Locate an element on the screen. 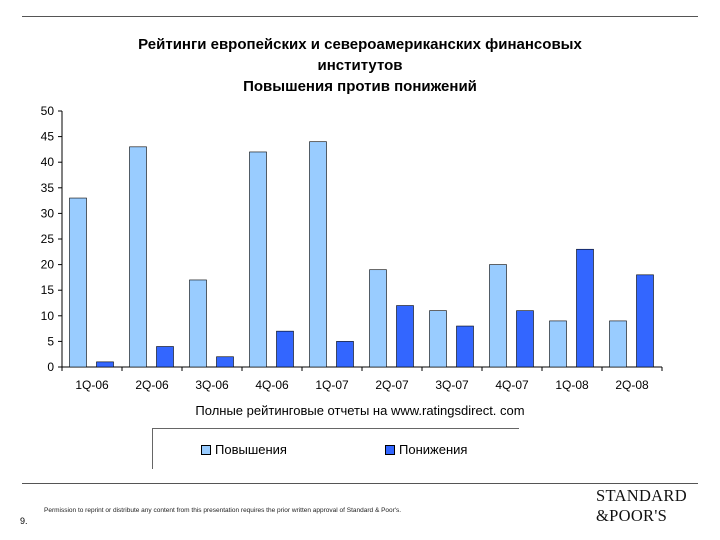  x-tick-label: 2Q-07 is located at coordinates (392, 385).